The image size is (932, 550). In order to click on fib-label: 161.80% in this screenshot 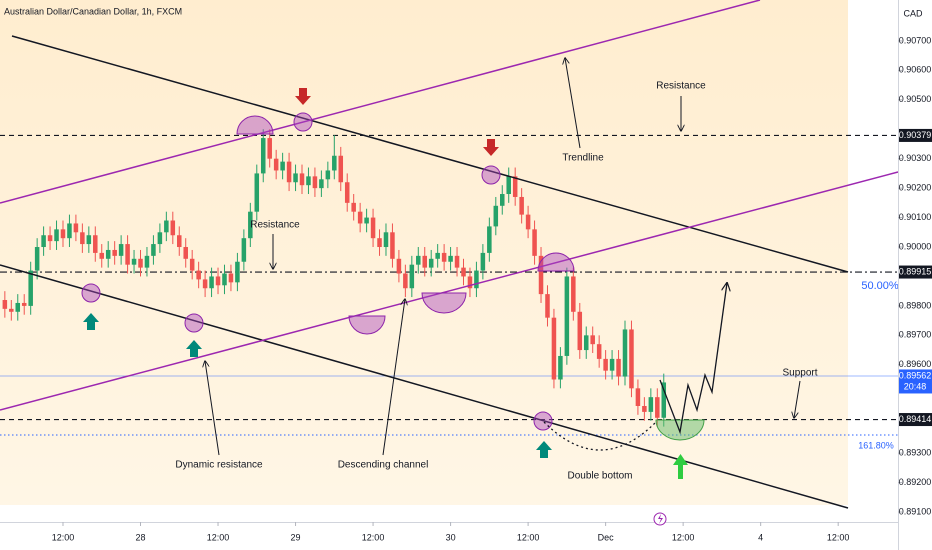, I will do `click(876, 445)`.